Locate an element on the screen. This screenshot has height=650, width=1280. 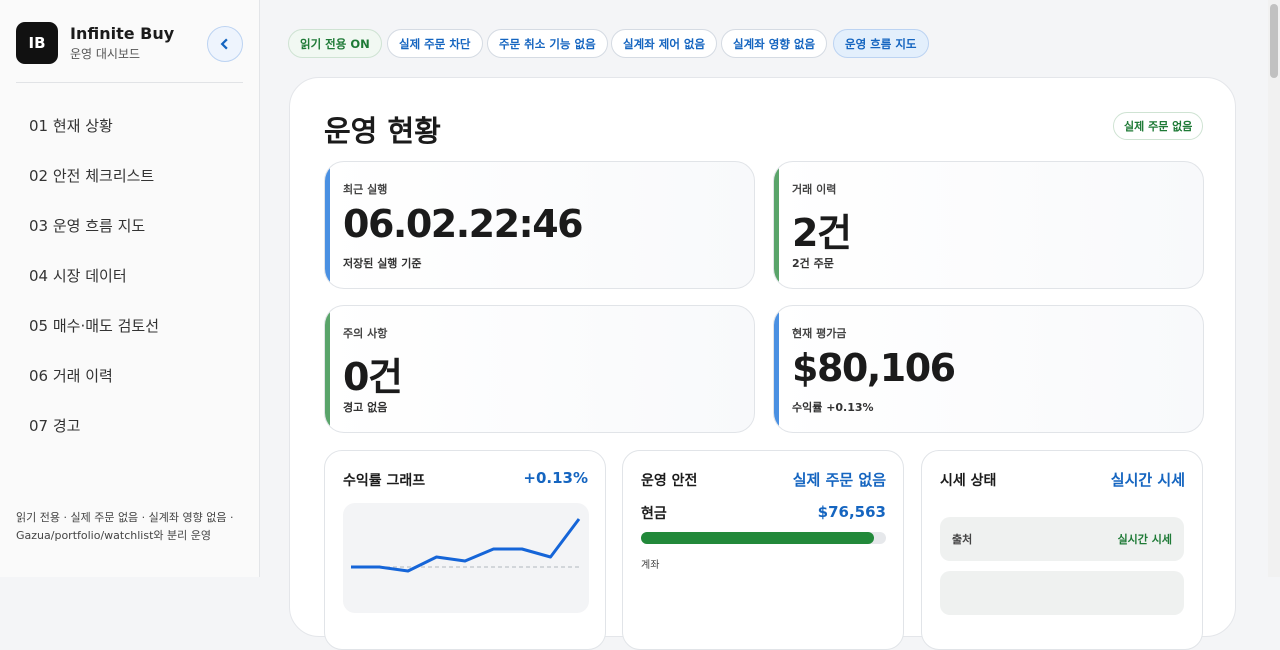
footer-line: 읽기 전용 · 실제 주문 없음 · 실계좌 영향 없음 · is located at coordinates (125, 517).